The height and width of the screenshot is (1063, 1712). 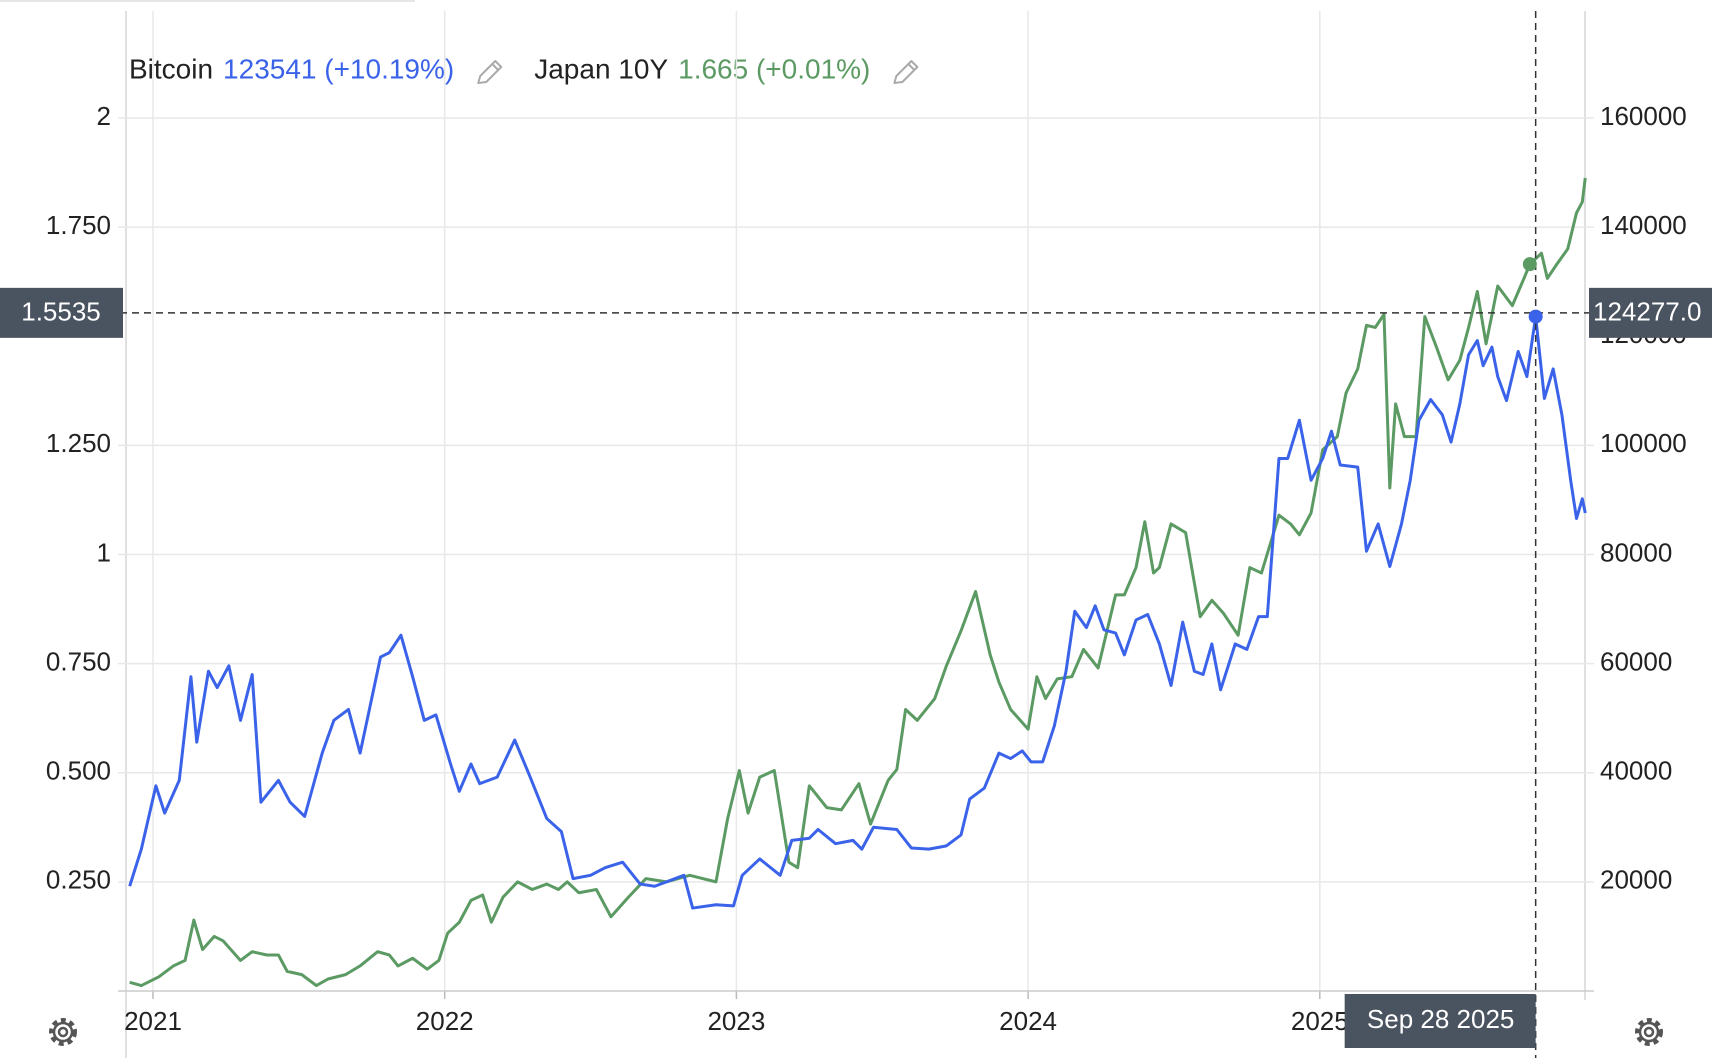 What do you see at coordinates (1636, 661) in the screenshot?
I see `y2-tick-label: 60000` at bounding box center [1636, 661].